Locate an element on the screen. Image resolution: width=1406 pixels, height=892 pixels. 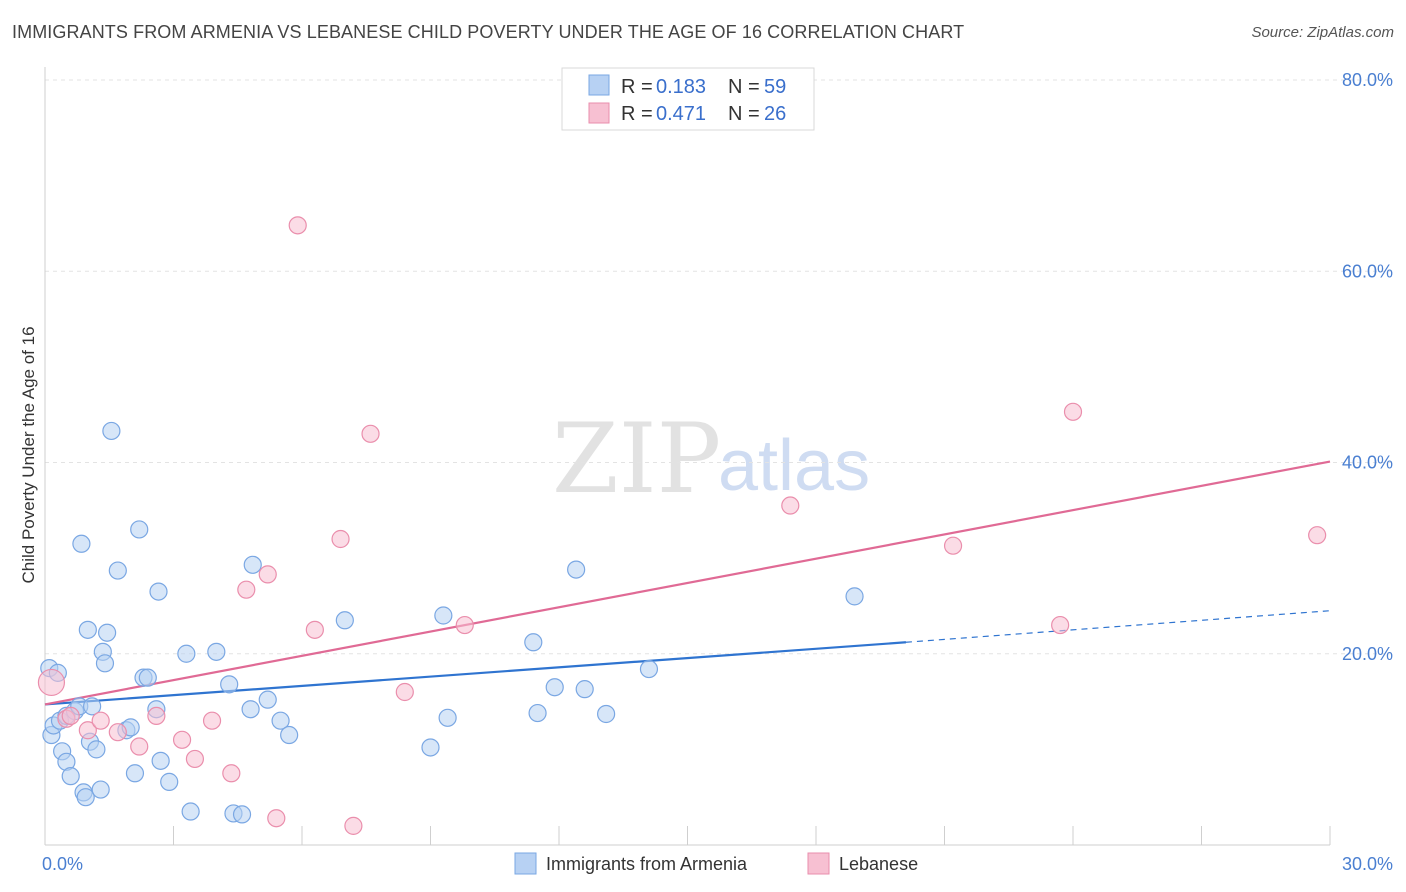
bottom-legend-swatch-lebanese is located at coordinates (818, 863).